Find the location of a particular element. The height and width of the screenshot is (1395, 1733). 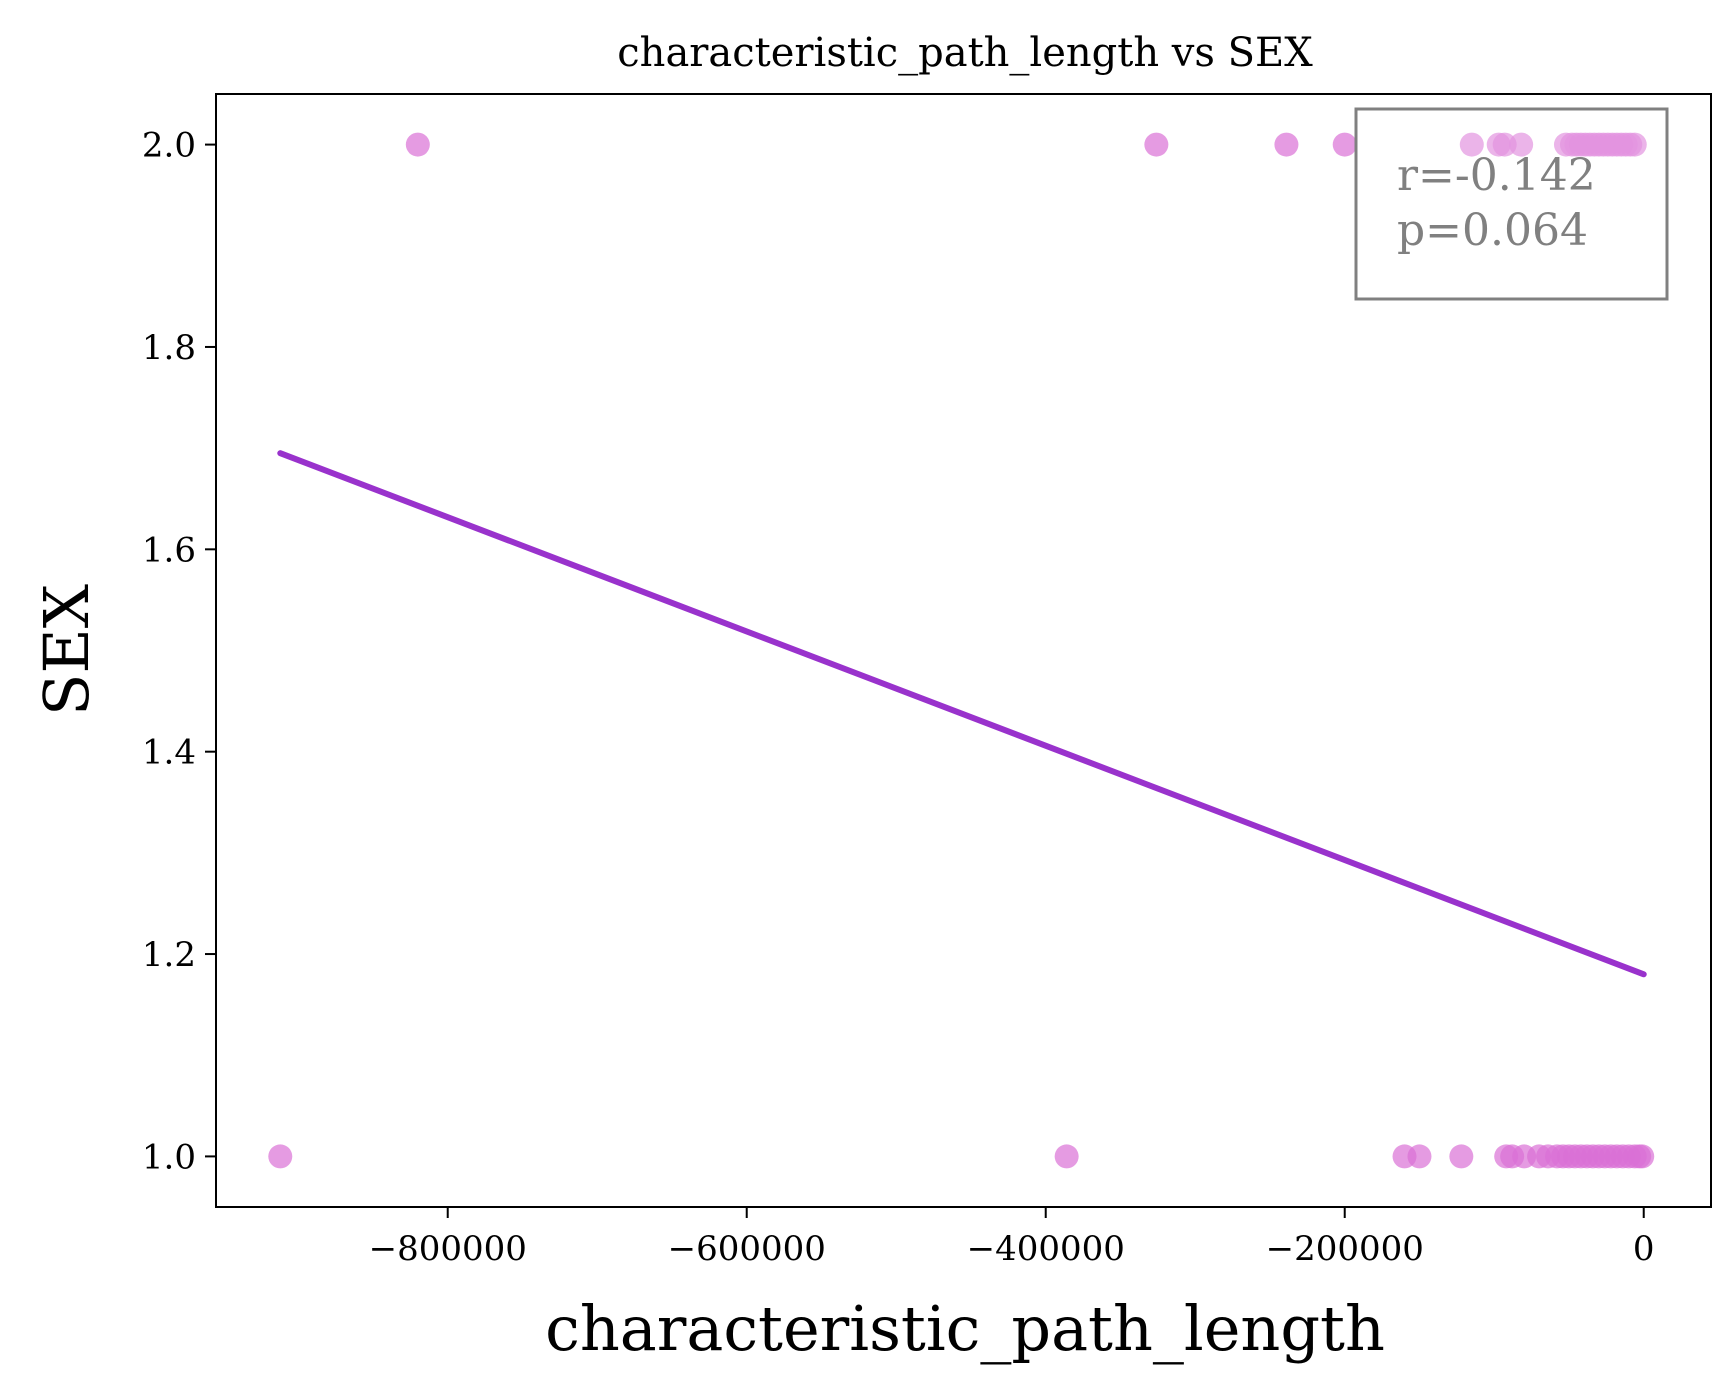

y-tick-label: 1.8 is located at coordinates (169, 348).